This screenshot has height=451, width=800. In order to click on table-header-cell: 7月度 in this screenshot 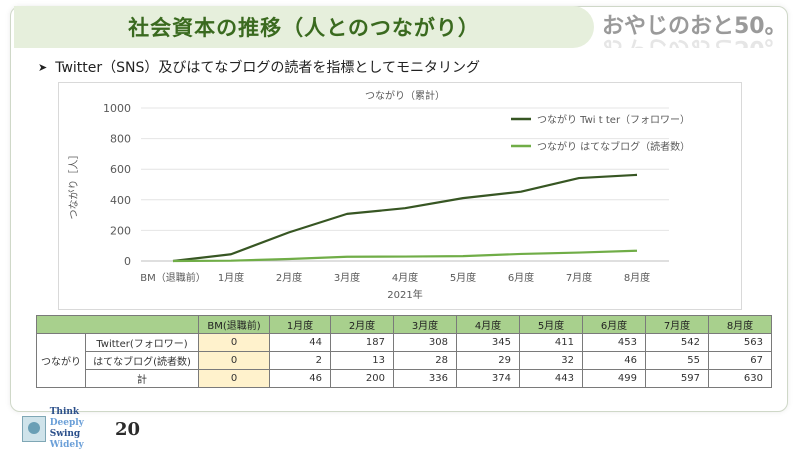, I will do `click(677, 325)`.